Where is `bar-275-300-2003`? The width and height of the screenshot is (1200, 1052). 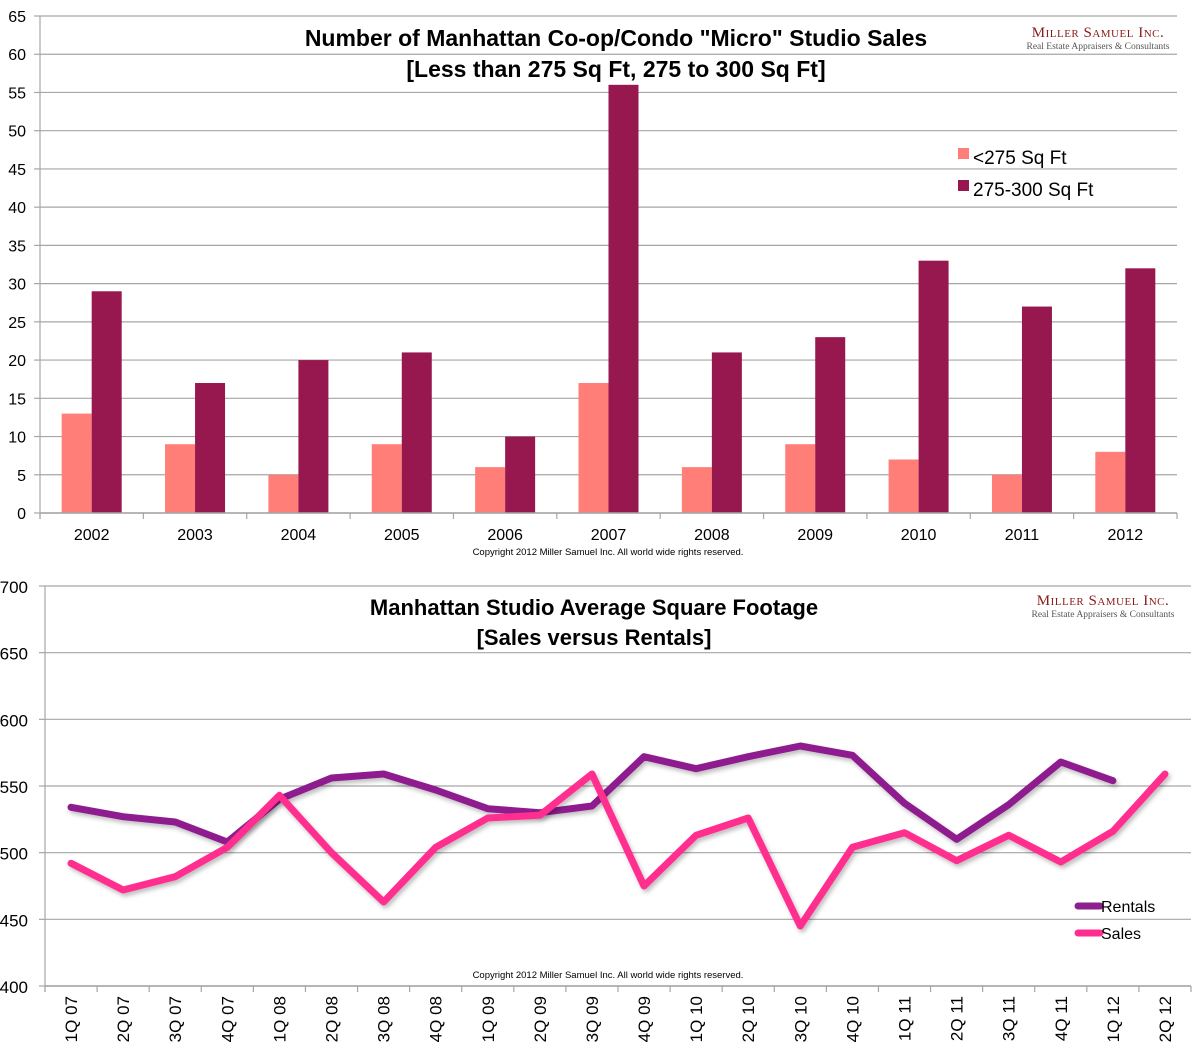
bar-275-300-2003 is located at coordinates (210, 448).